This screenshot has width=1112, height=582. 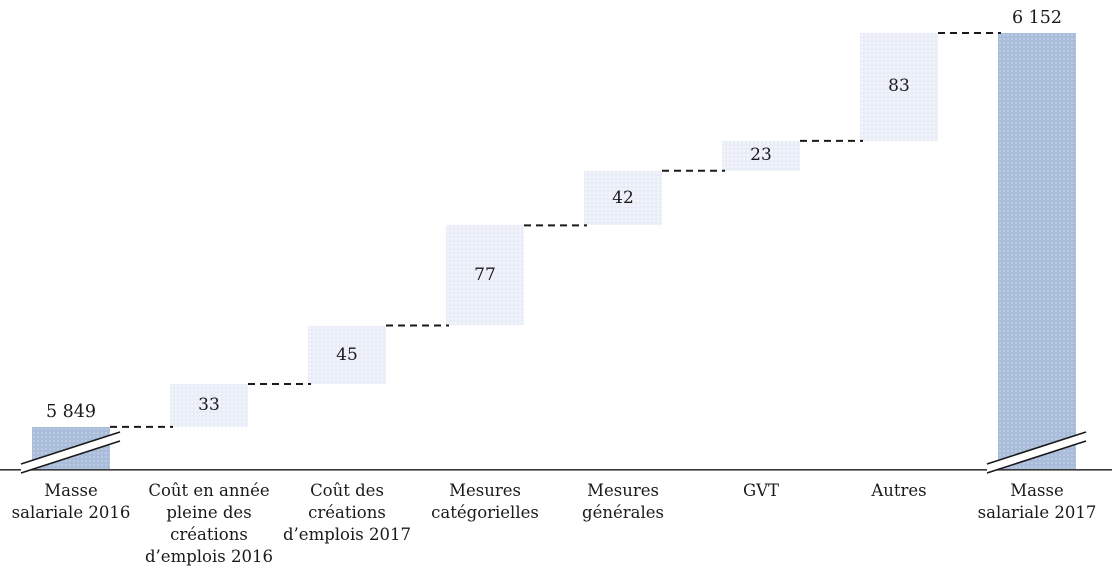 What do you see at coordinates (209, 512) in the screenshot?
I see `category-label-line: pleine des` at bounding box center [209, 512].